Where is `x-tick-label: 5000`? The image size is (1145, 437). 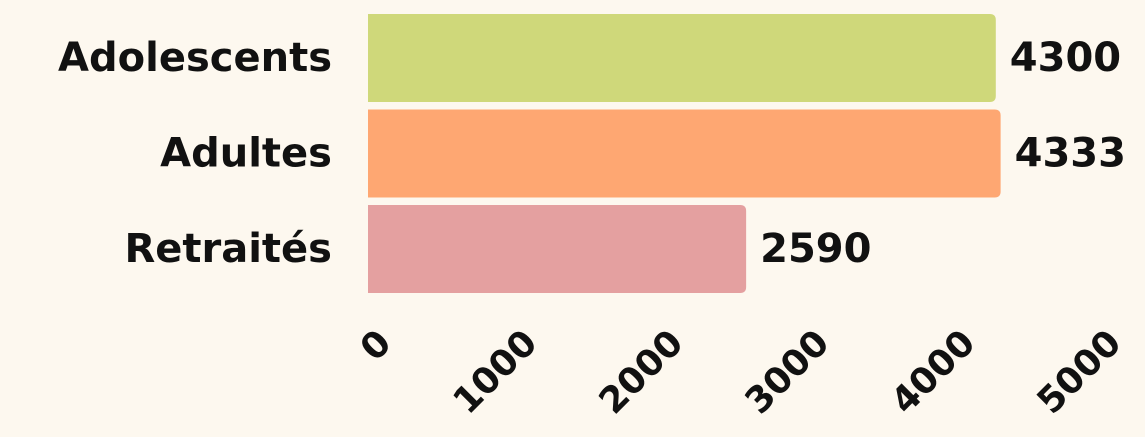 x-tick-label: 5000 is located at coordinates (1080, 372).